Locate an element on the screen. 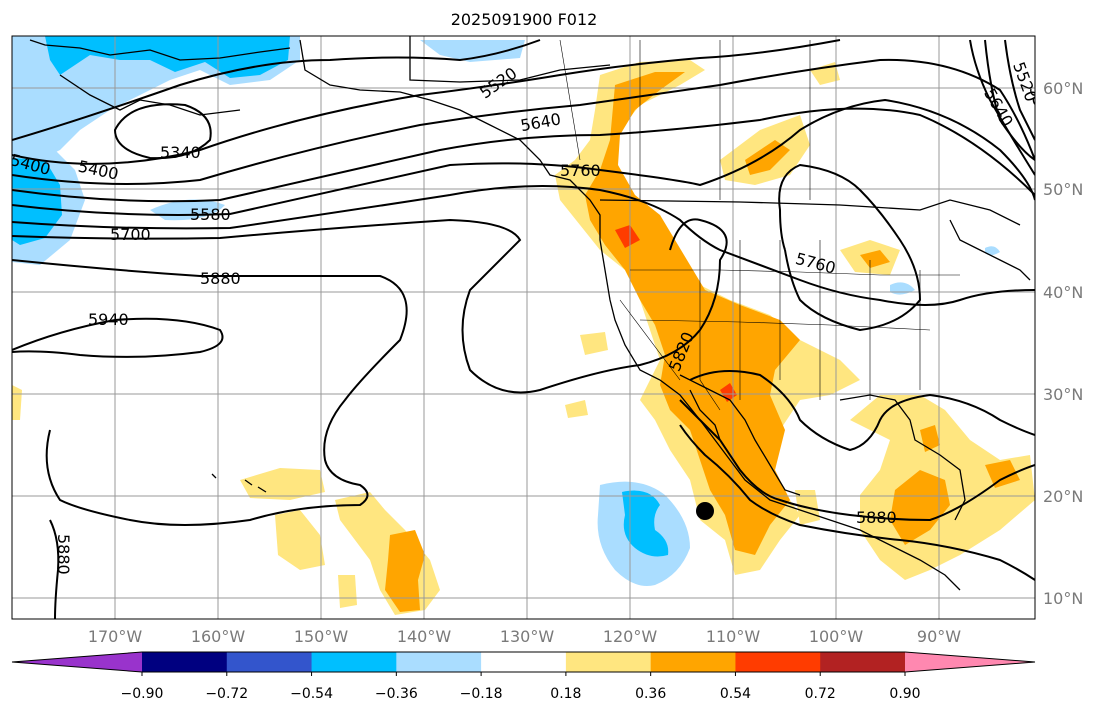 This screenshot has height=712, width=1105. colorbar-tick-label: 0.72 is located at coordinates (820, 694).